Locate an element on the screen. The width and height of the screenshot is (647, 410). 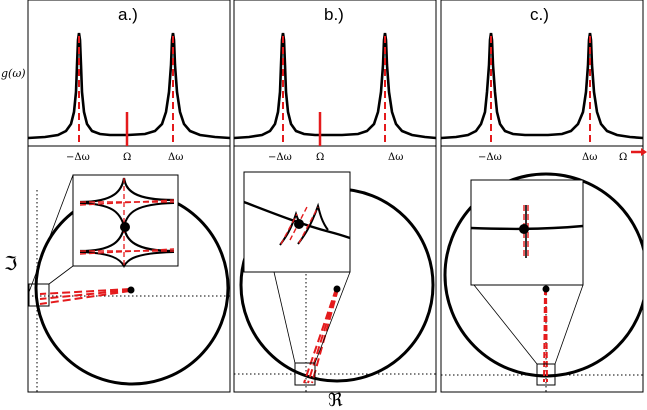
panel-a-tick-dw: Δω is located at coordinates (175, 157).